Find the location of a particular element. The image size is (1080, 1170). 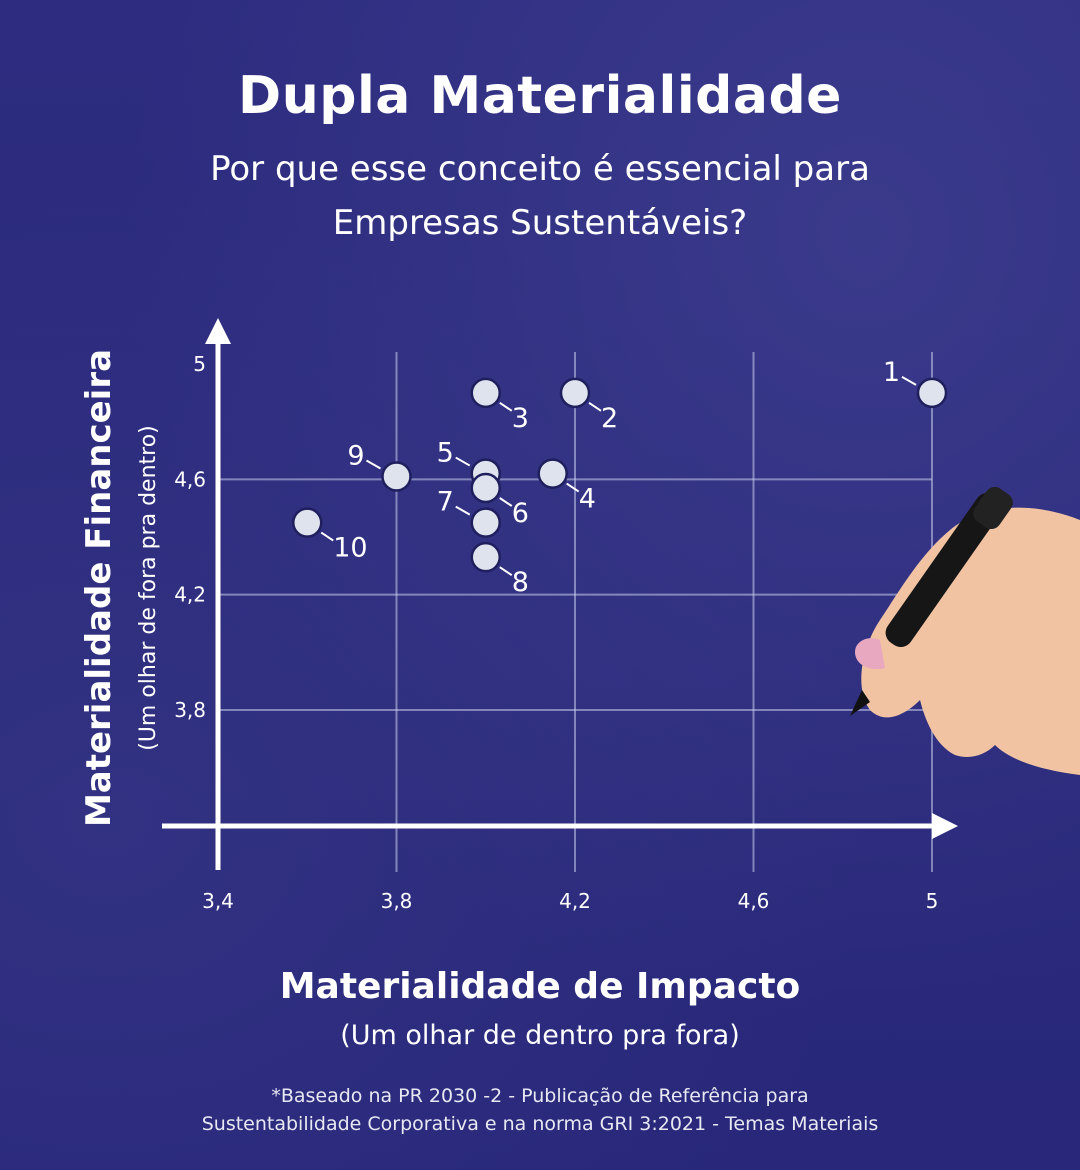

x-axis-title: Materialidade de Impacto is located at coordinates (540, 986).